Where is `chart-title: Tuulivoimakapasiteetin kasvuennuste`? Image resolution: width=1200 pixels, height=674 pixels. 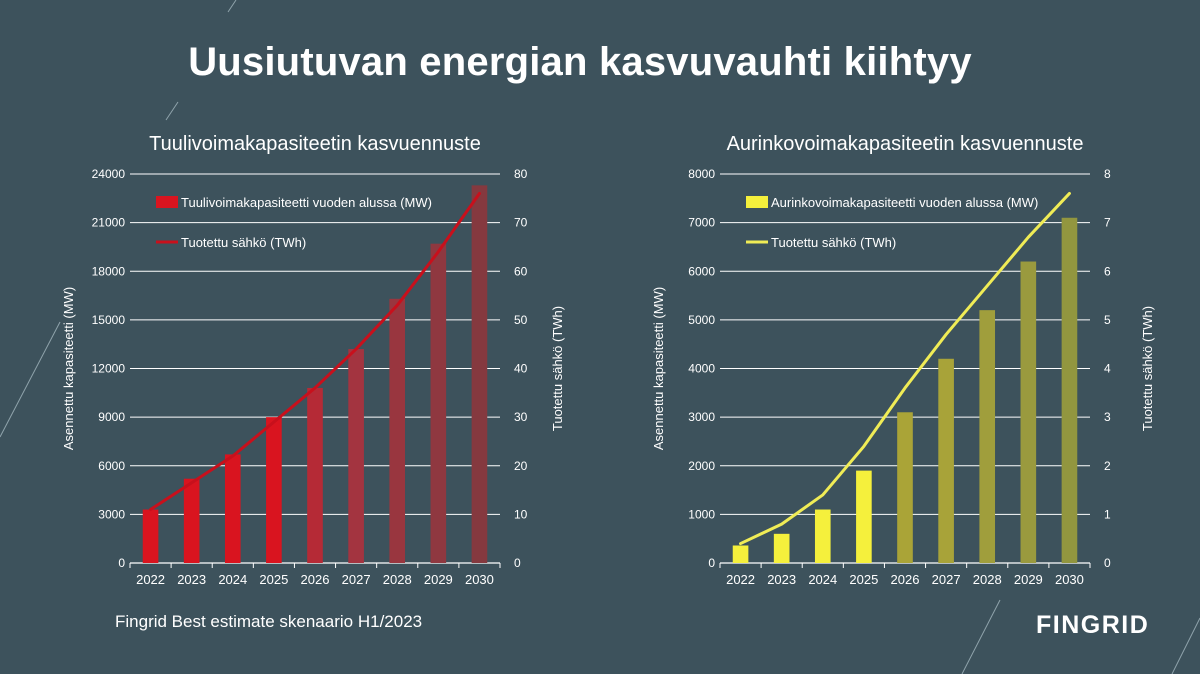 chart-title: Tuulivoimakapasiteetin kasvuennuste is located at coordinates (315, 144).